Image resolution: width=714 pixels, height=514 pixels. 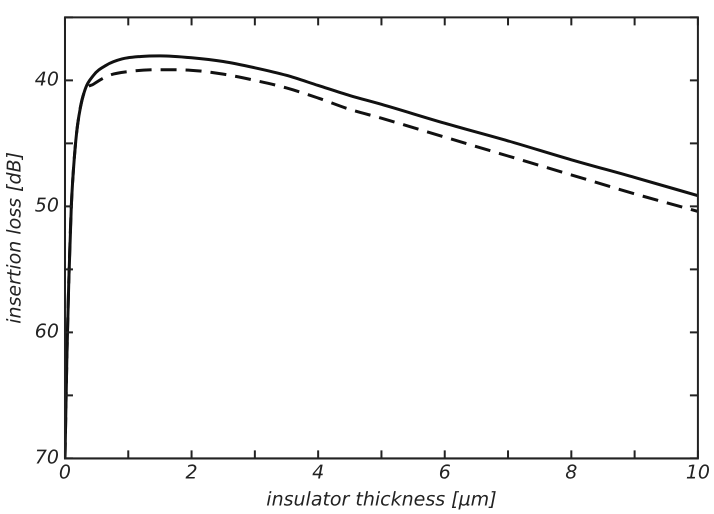 I want to click on x-tick-label: 8, so click(x=571, y=473).